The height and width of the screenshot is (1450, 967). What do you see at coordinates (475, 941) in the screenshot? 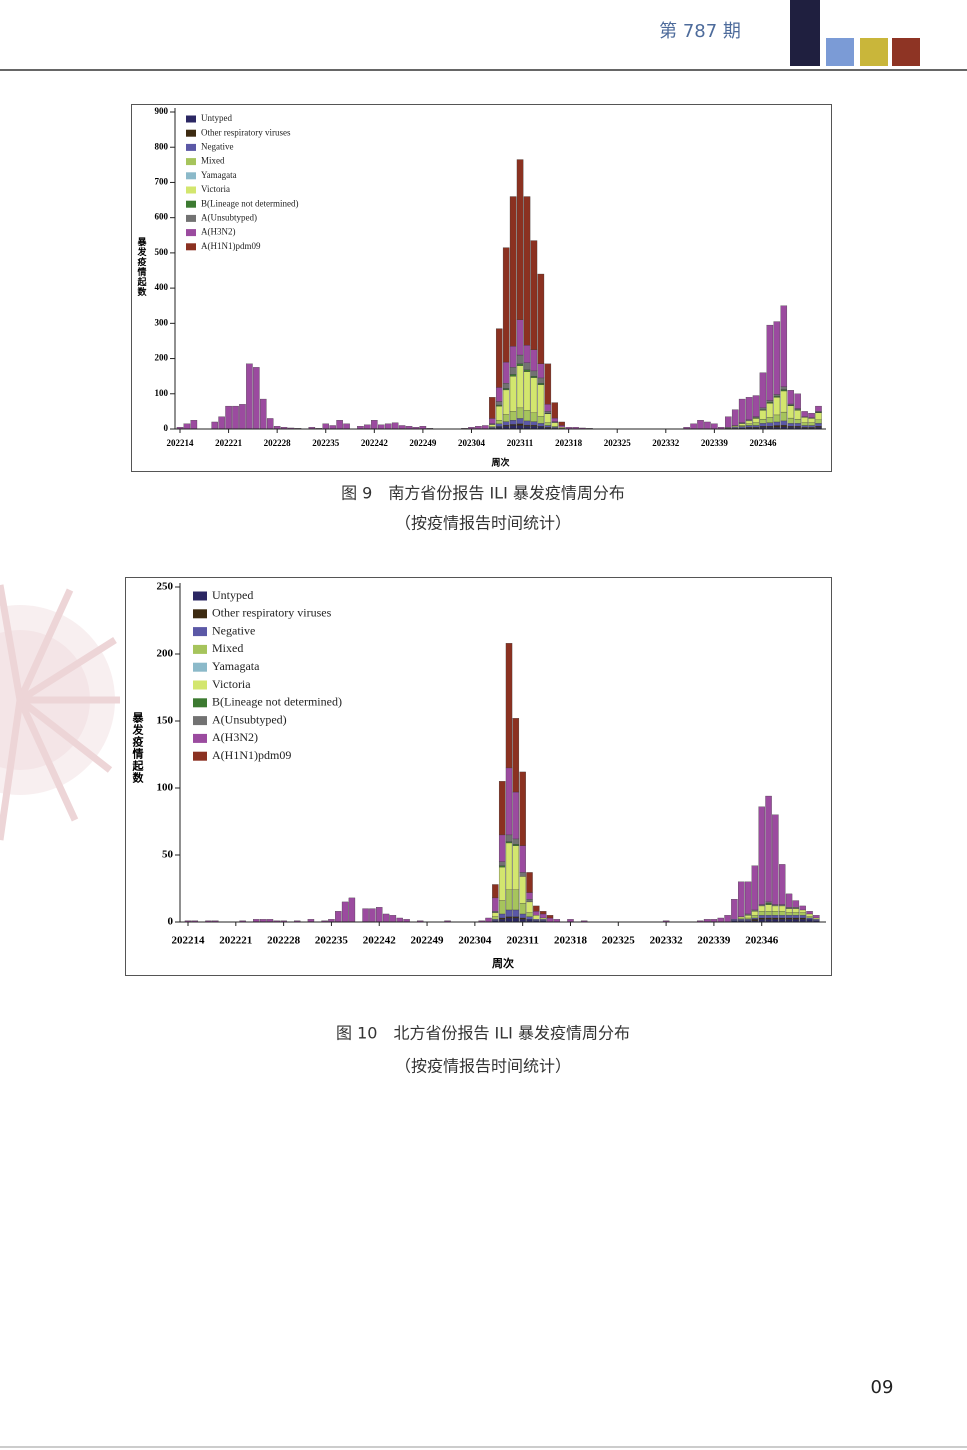
I see `x-tick-label: 202304` at bounding box center [475, 941].